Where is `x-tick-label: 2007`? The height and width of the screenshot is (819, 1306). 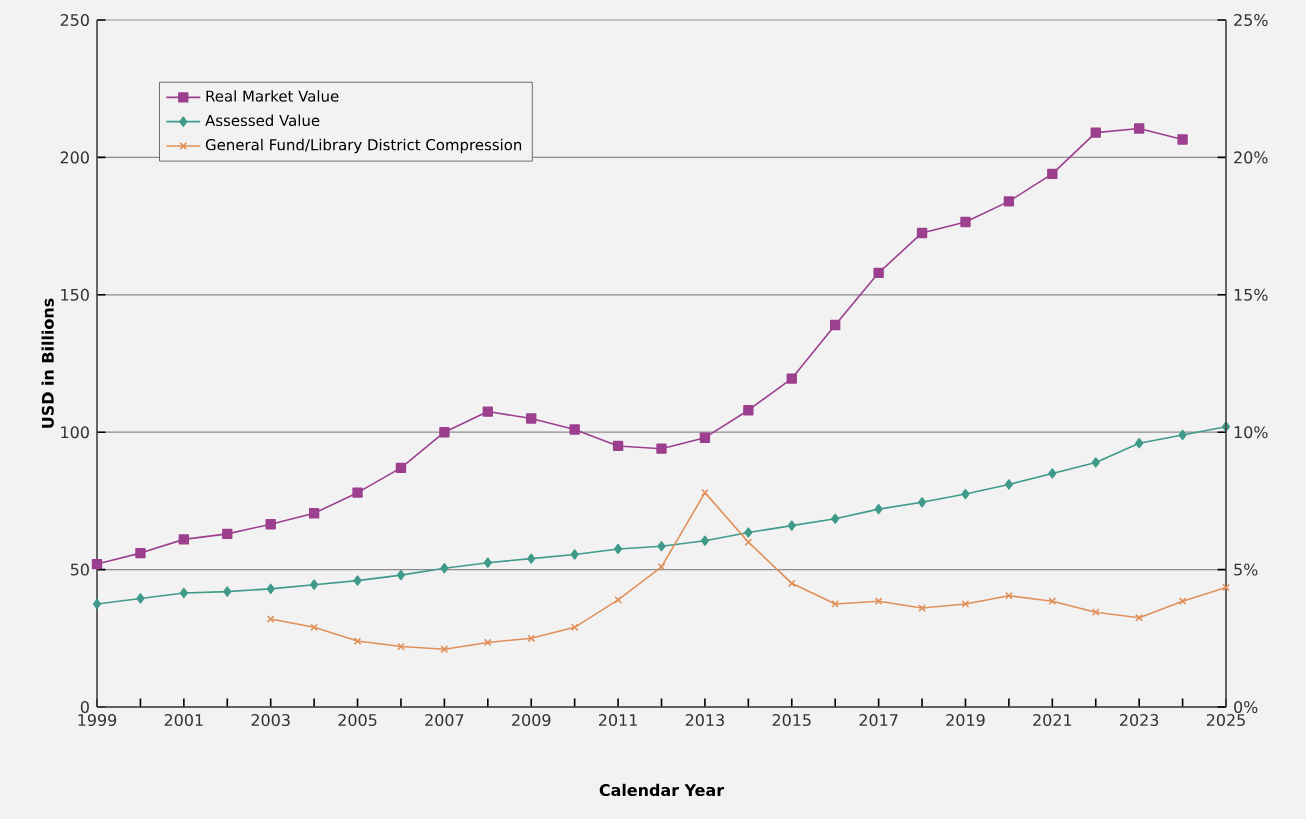 x-tick-label: 2007 is located at coordinates (444, 720).